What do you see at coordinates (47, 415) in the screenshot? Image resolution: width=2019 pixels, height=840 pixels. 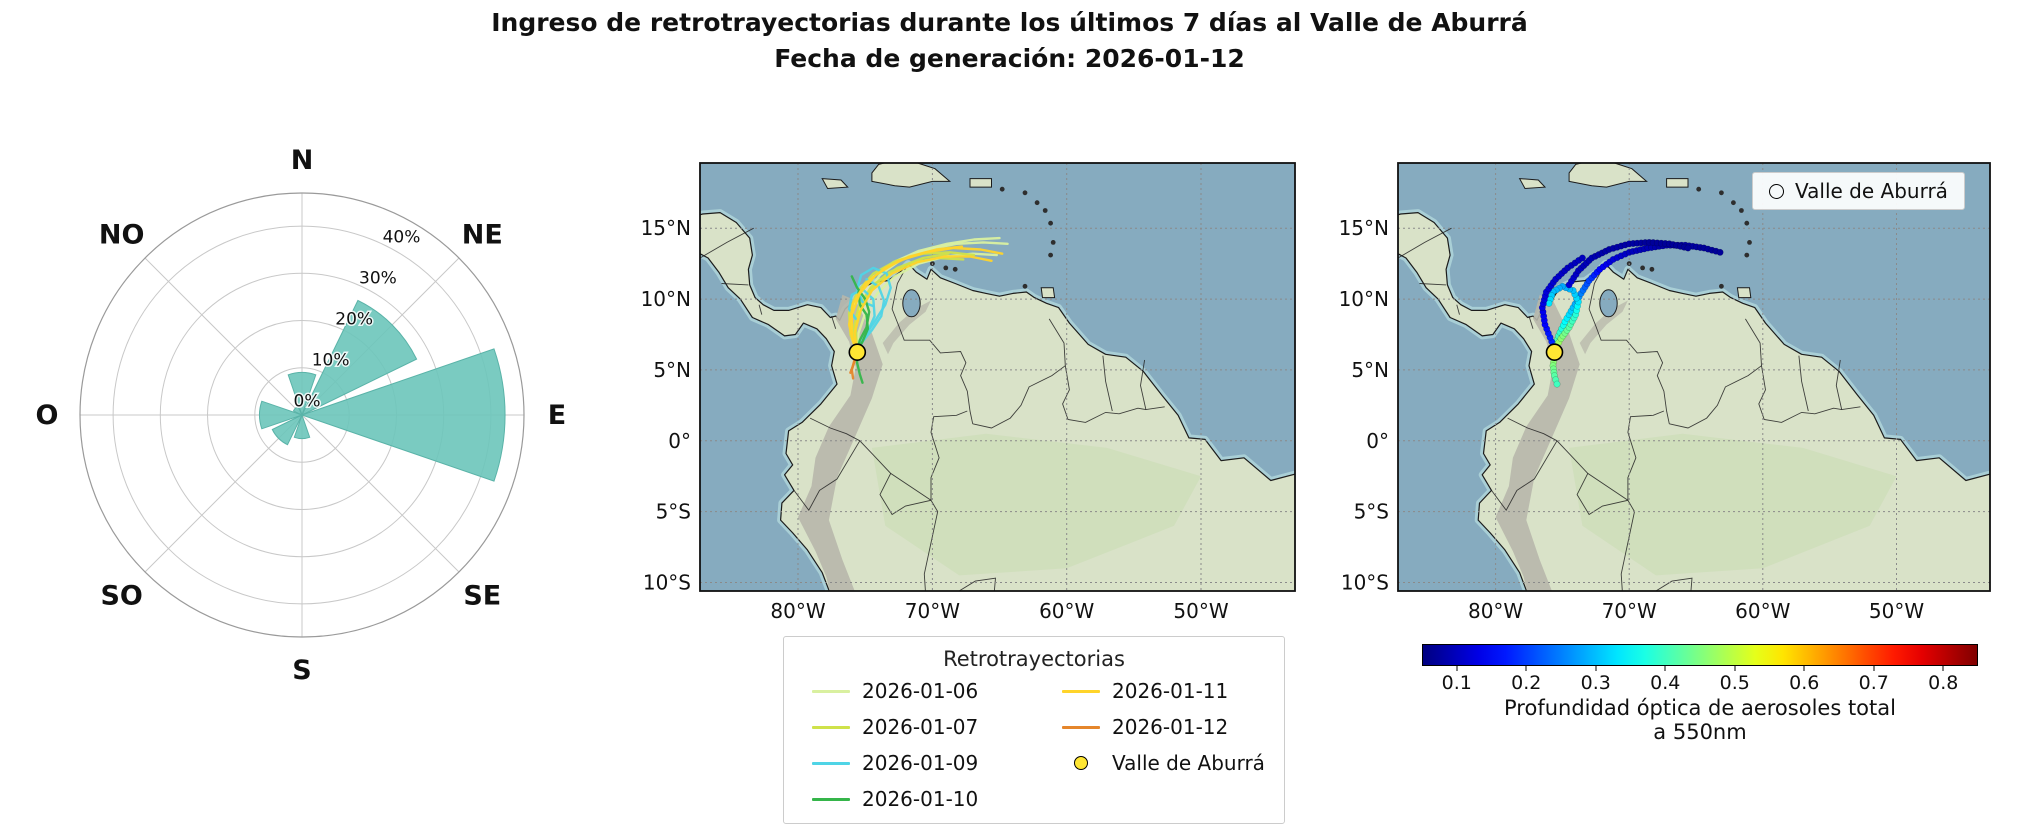 I see `compass-label-O: O` at bounding box center [47, 415].